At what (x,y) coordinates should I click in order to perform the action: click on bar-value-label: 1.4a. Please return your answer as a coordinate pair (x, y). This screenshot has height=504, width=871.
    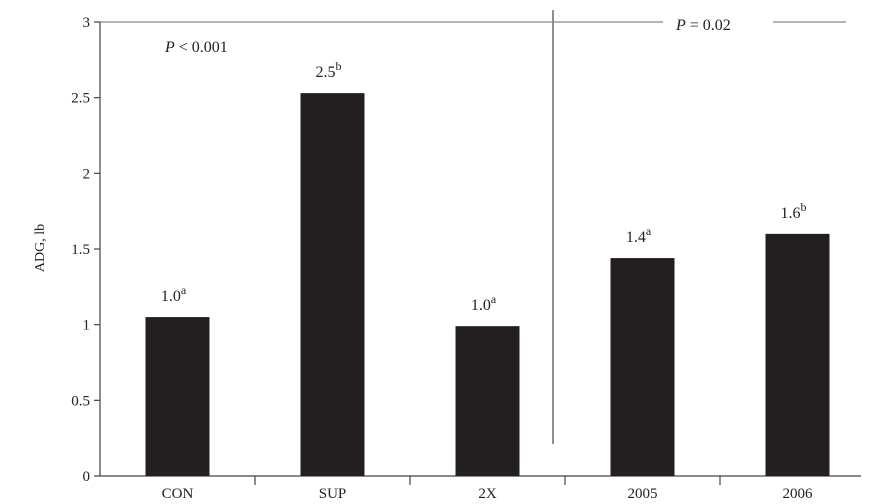
    Looking at the image, I should click on (639, 235).